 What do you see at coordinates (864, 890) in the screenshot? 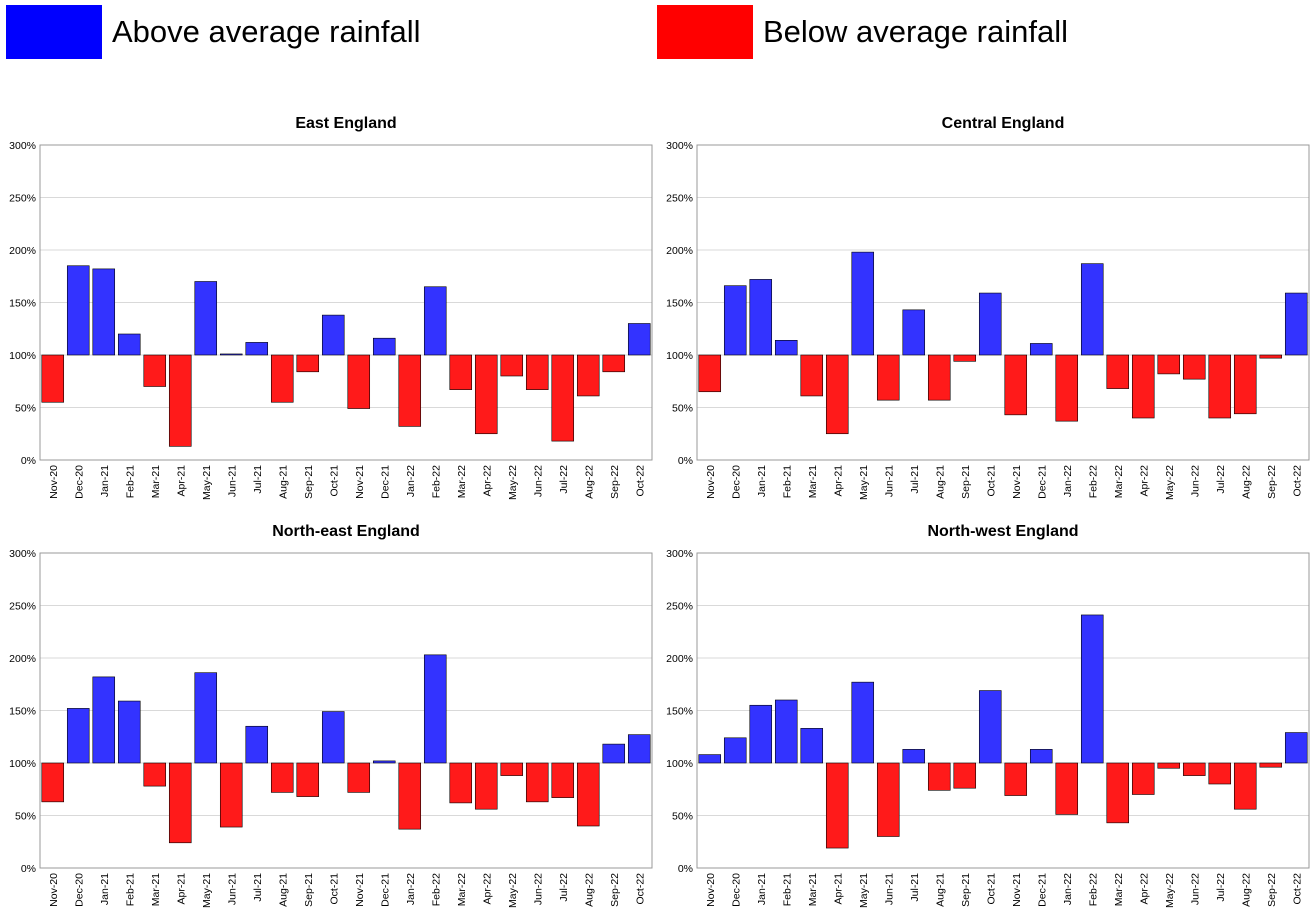
I see `x-tick-label: May-21` at bounding box center [864, 890].